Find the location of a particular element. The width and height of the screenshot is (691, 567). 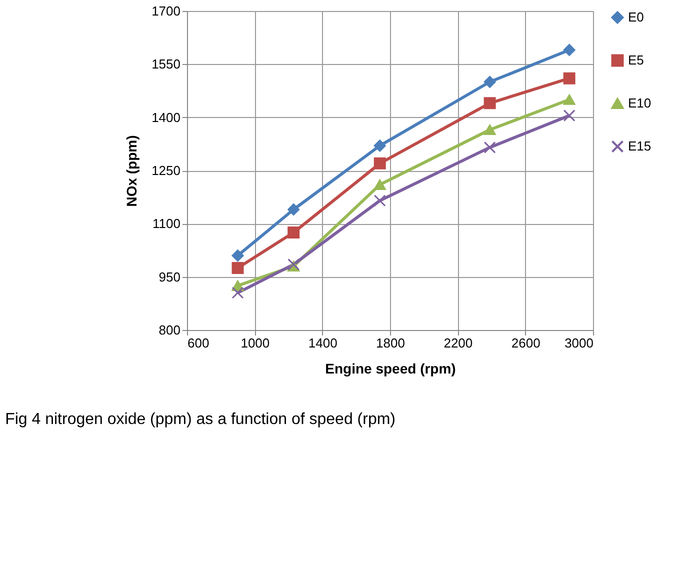

x-tick-label: 2600 is located at coordinates (525, 343).